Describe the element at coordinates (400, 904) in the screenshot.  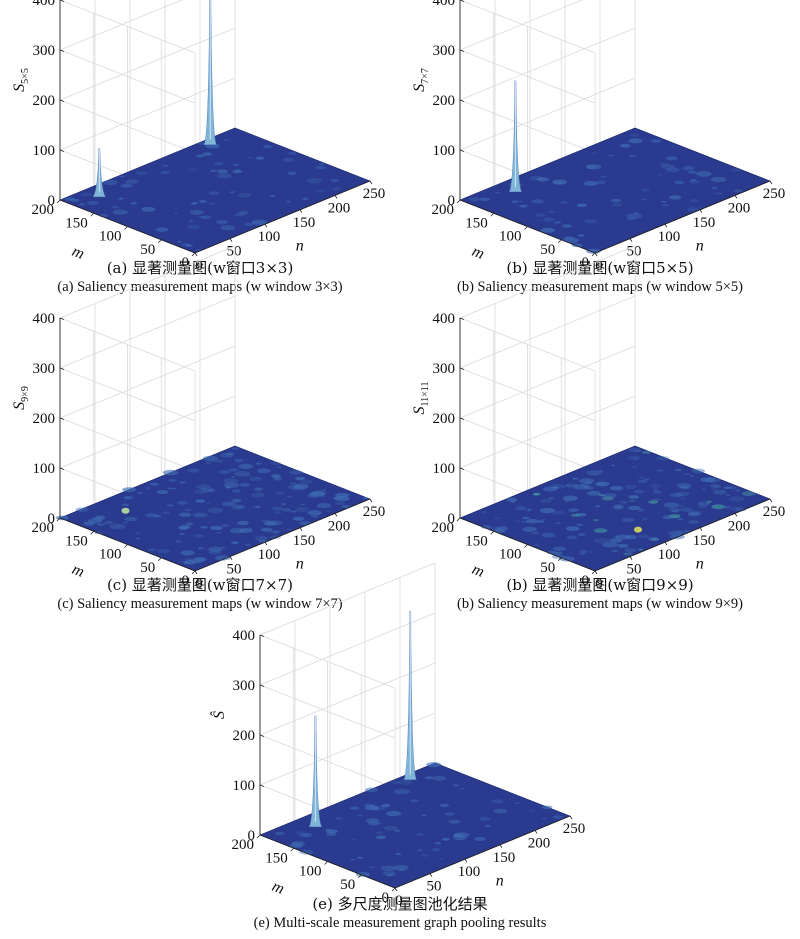
I see `caption-e-cn: (e) 多尺度测量图池化结果` at that location.